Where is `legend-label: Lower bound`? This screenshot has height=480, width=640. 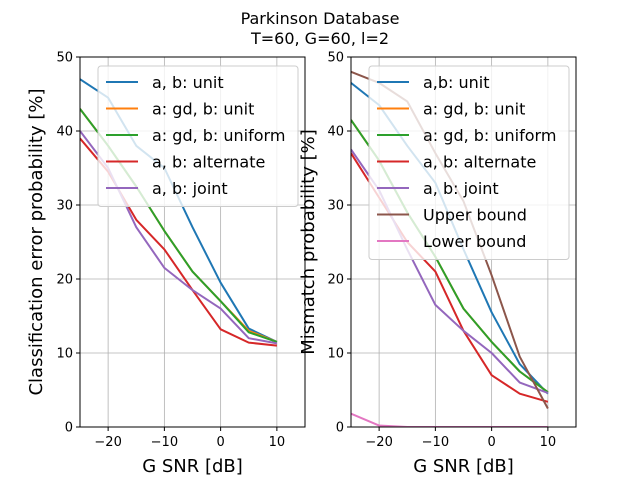 legend-label: Lower bound is located at coordinates (474, 241).